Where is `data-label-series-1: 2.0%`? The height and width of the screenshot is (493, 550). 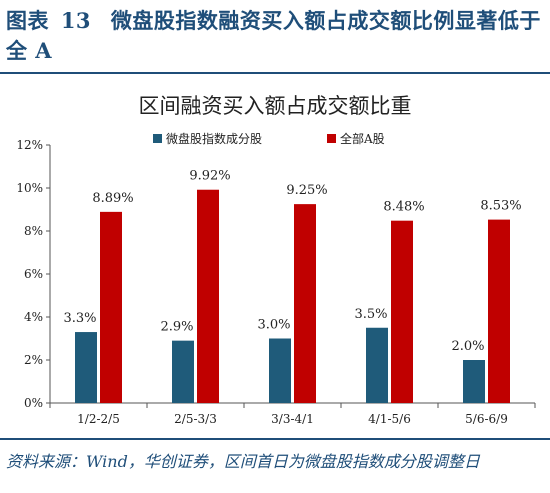 data-label-series-1: 2.0% is located at coordinates (467, 346).